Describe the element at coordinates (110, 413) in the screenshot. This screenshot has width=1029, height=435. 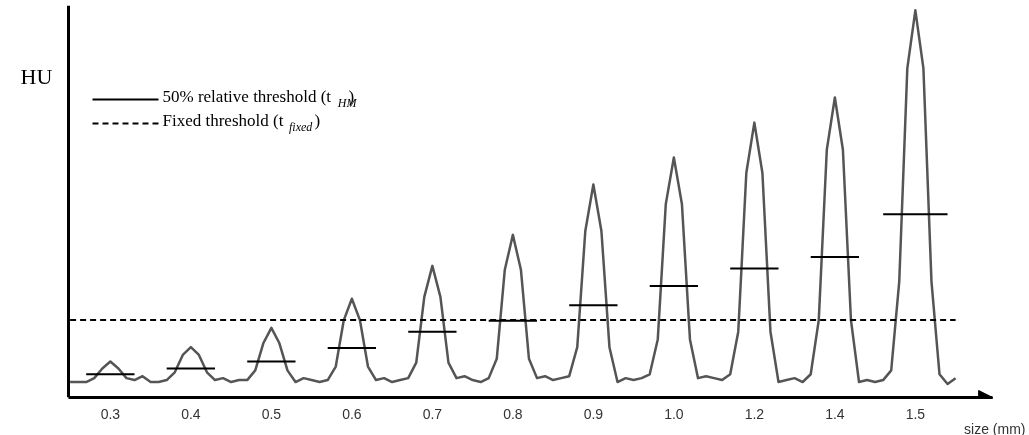
I see `x-tick-label: 0.3` at that location.